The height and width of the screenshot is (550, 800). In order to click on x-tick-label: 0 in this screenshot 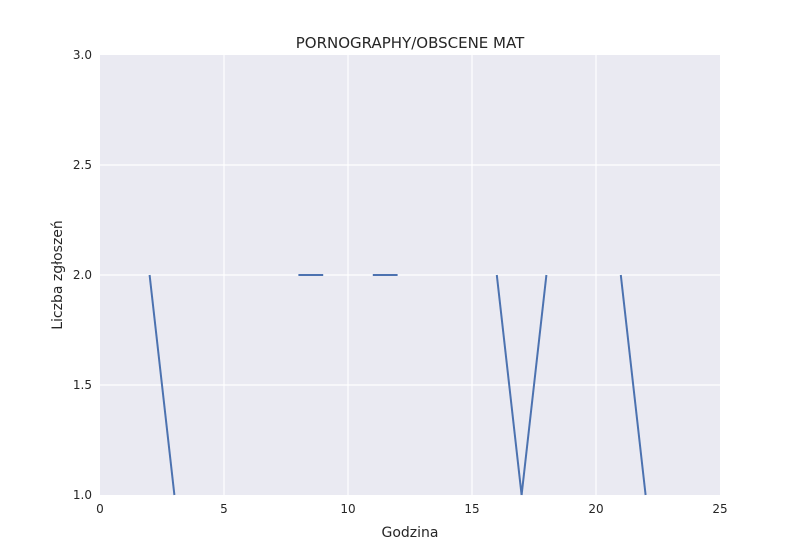, I will do `click(100, 509)`.